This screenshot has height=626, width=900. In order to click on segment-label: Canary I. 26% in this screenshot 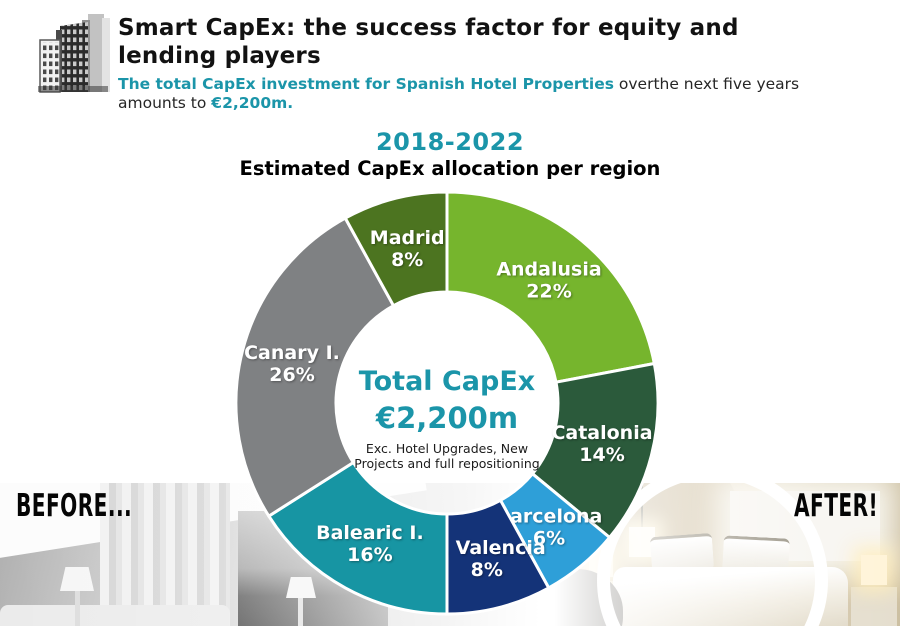, I will do `click(292, 364)`.